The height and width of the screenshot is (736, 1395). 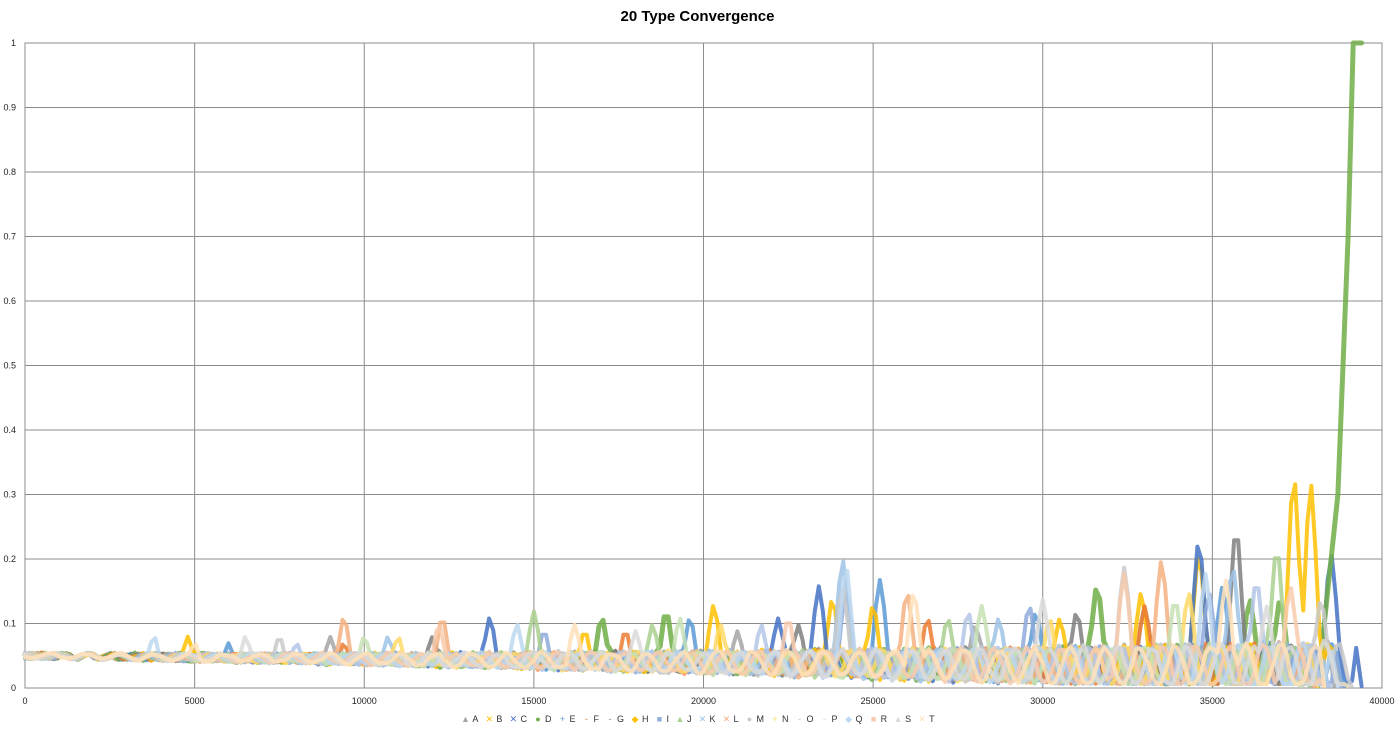 I want to click on series-line-t, so click(x=675, y=633).